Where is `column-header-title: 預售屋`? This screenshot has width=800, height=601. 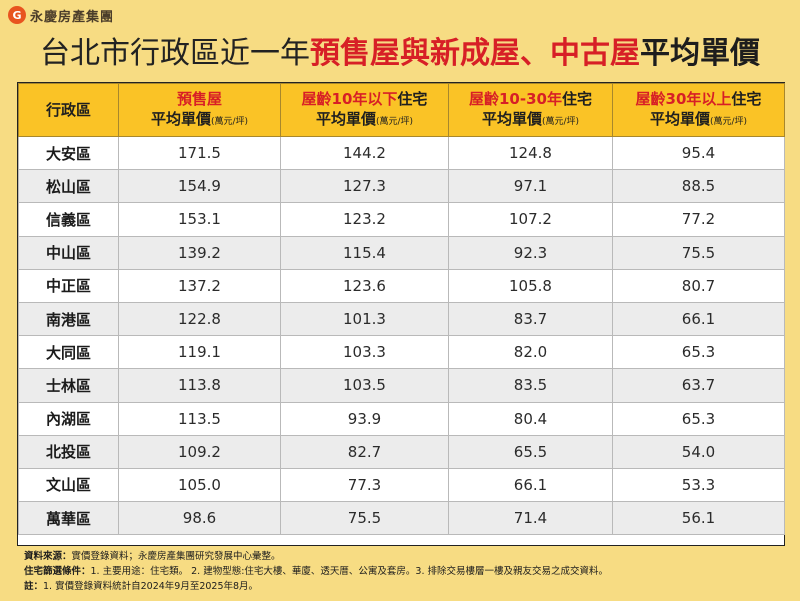
column-header-title: 預售屋 is located at coordinates (199, 99).